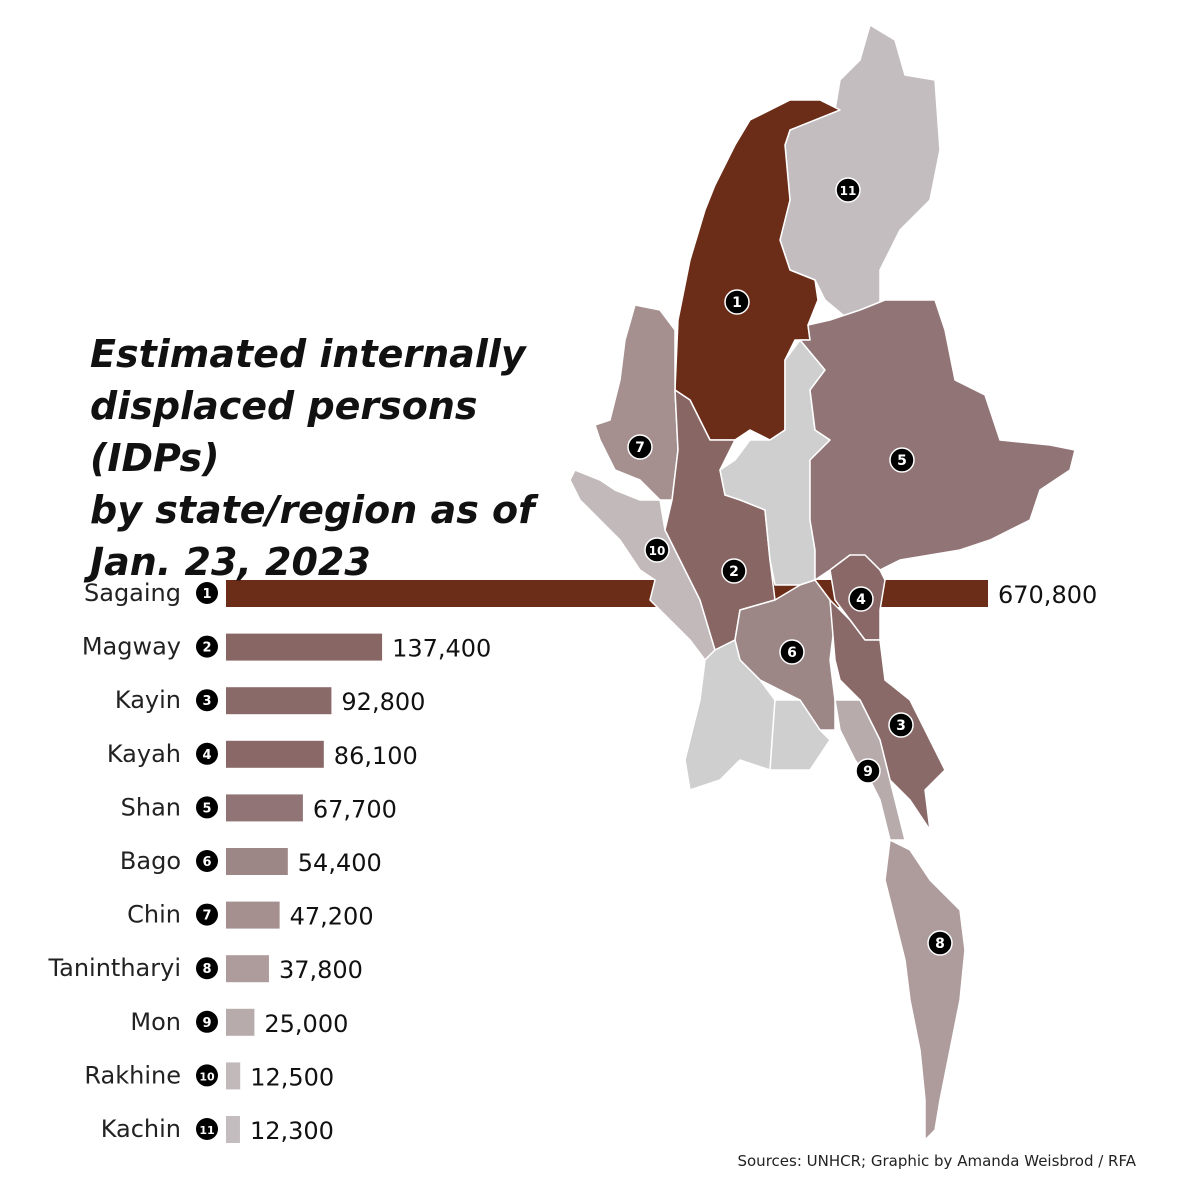 This screenshot has width=1200, height=1200. Describe the element at coordinates (332, 917) in the screenshot. I see `value-label: 47,200` at that location.